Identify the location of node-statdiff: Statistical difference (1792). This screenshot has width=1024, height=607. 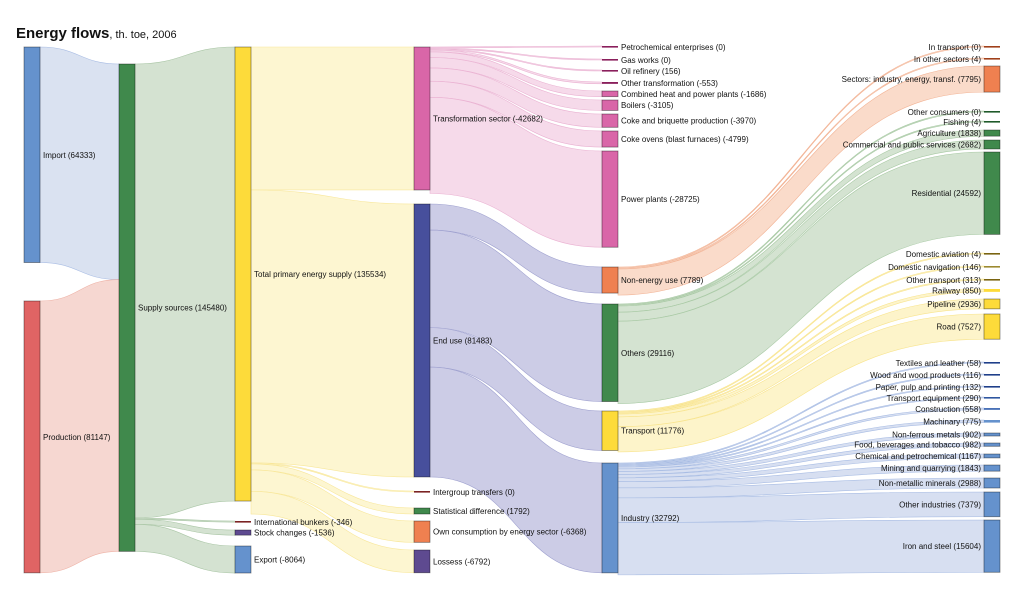
(471, 511).